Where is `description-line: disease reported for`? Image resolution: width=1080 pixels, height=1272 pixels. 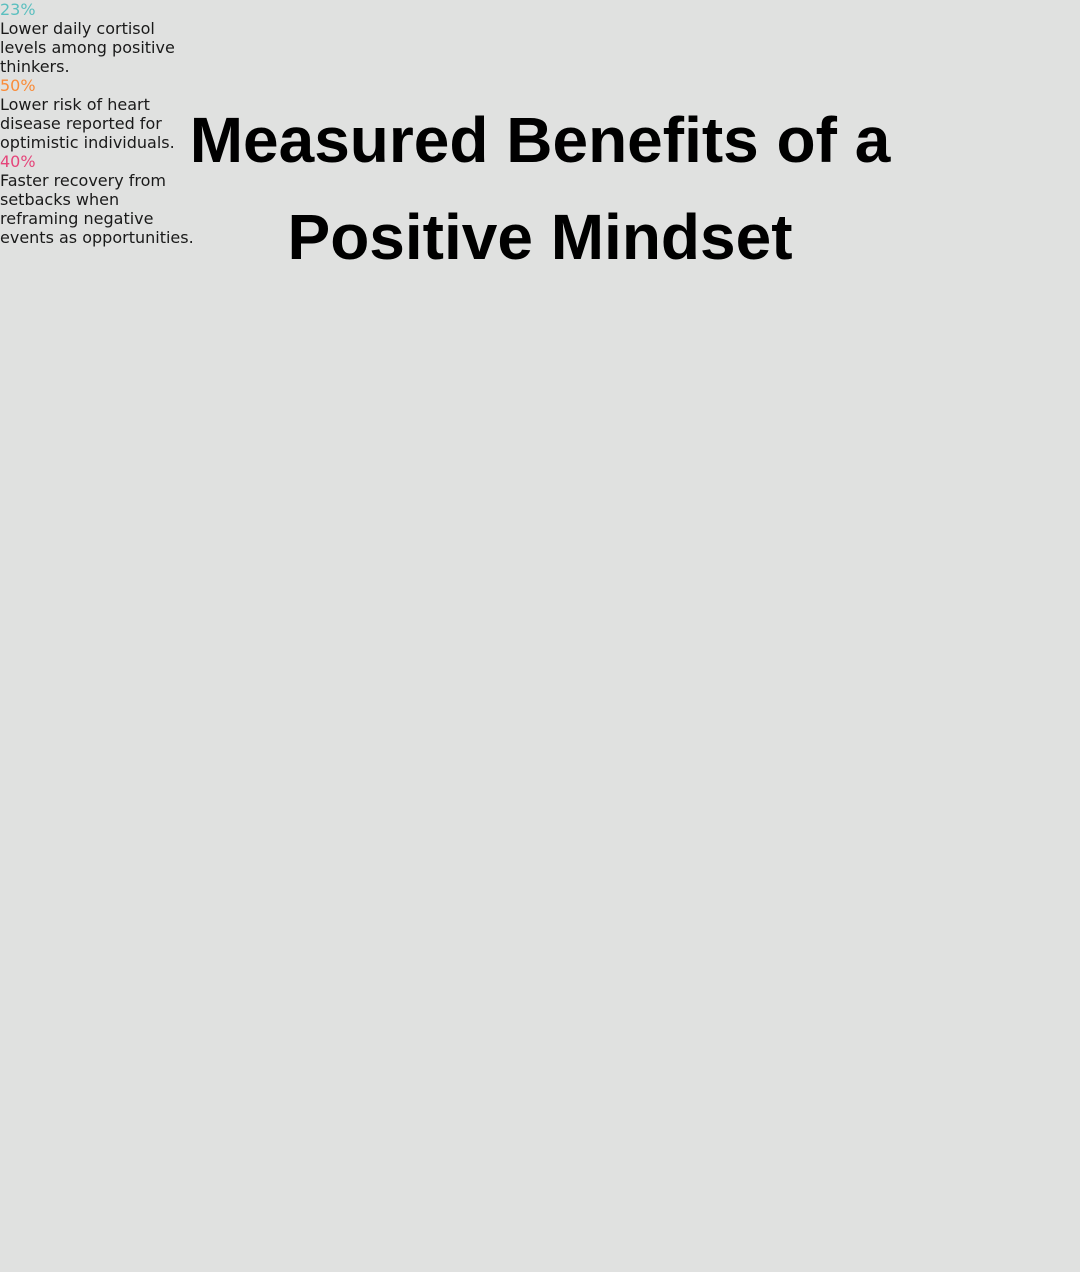
description-line: disease reported for is located at coordinates (81, 123).